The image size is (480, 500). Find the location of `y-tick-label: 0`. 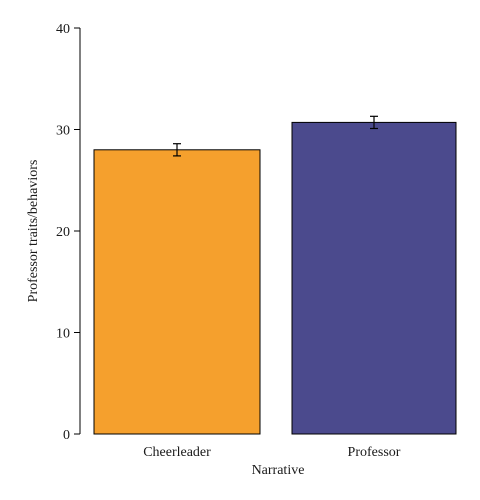

y-tick-label: 0 is located at coordinates (66, 435).